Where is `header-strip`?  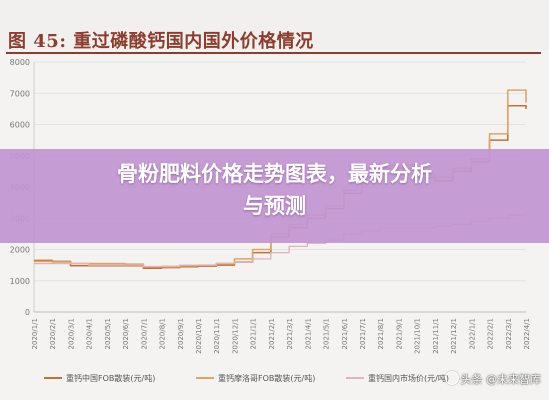 header-strip is located at coordinates (274, 25).